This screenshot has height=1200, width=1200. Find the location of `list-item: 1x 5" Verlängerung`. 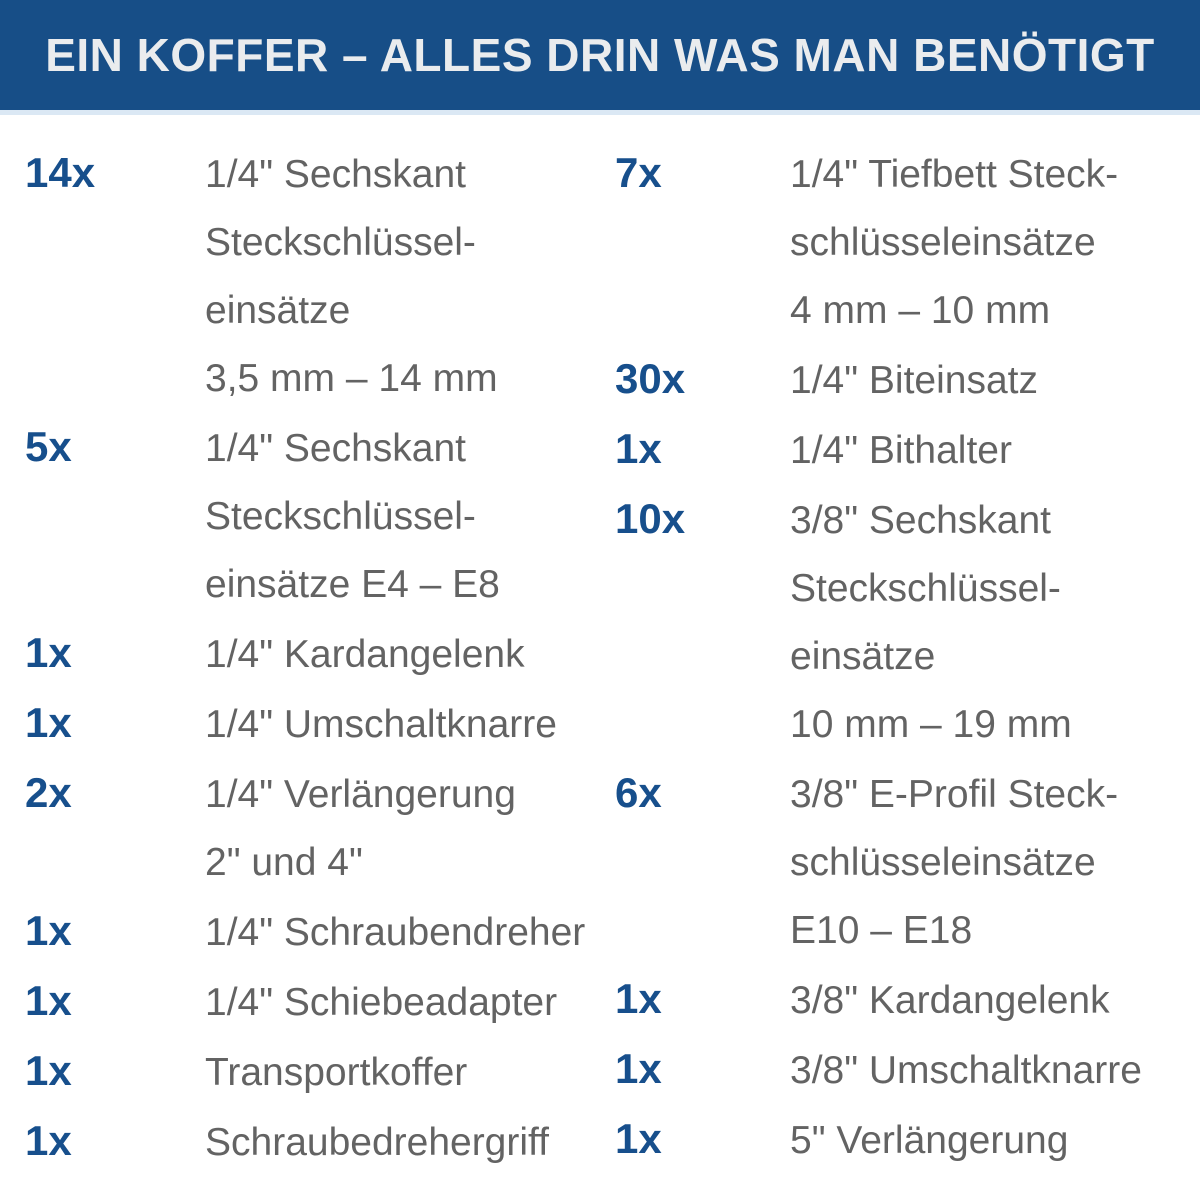

list-item: 1x 5" Verlängerung is located at coordinates (907, 1140).